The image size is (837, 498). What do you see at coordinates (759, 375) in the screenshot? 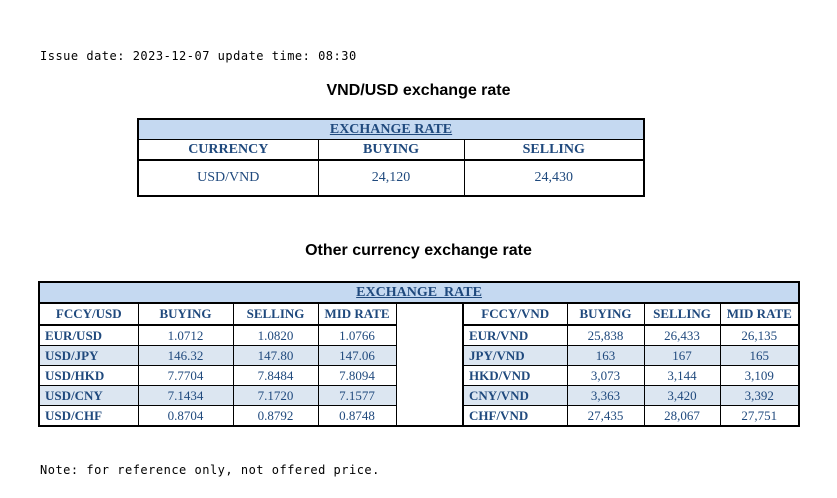
I see `rate-cell: 3,109` at bounding box center [759, 375].